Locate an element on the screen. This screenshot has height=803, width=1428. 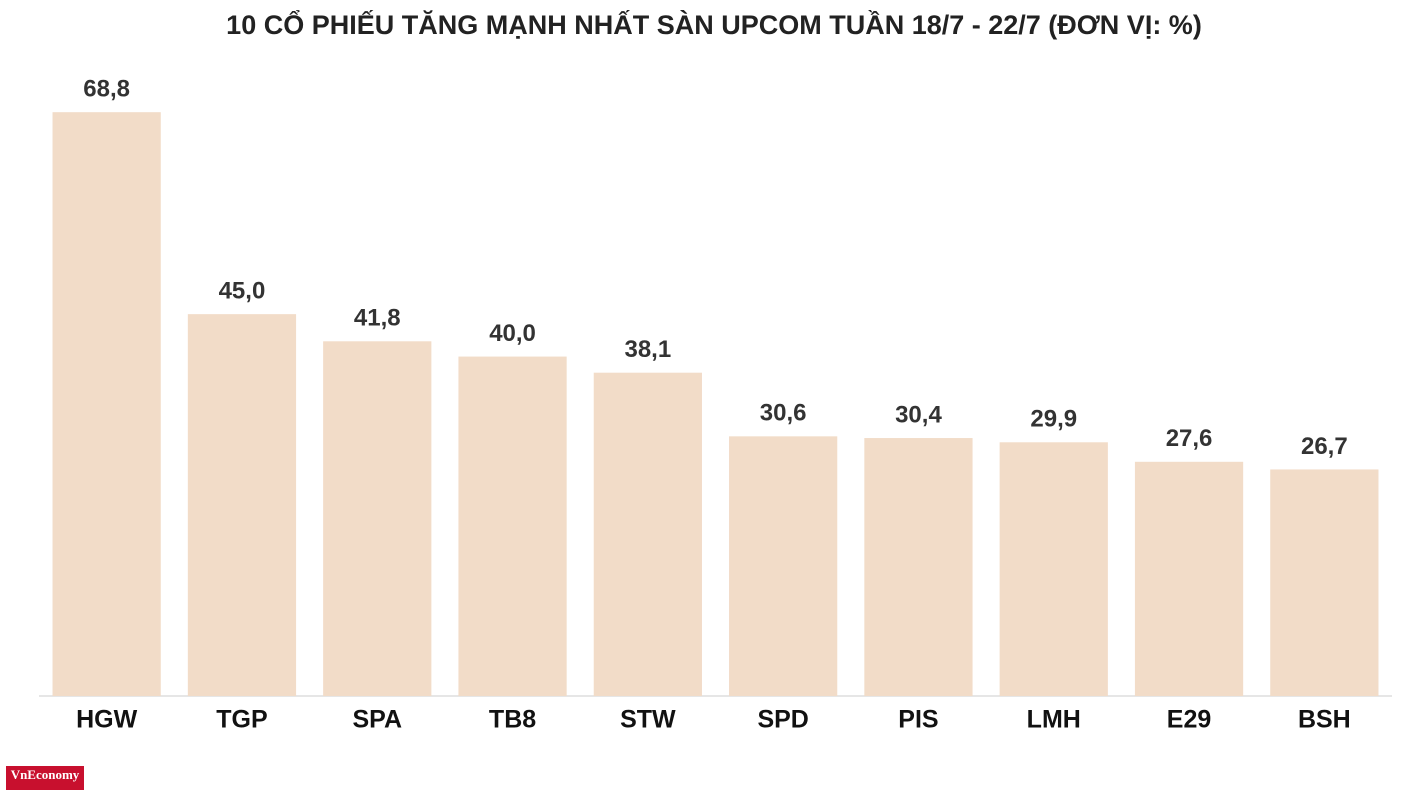
value-label: 29,9 is located at coordinates (1053, 419).